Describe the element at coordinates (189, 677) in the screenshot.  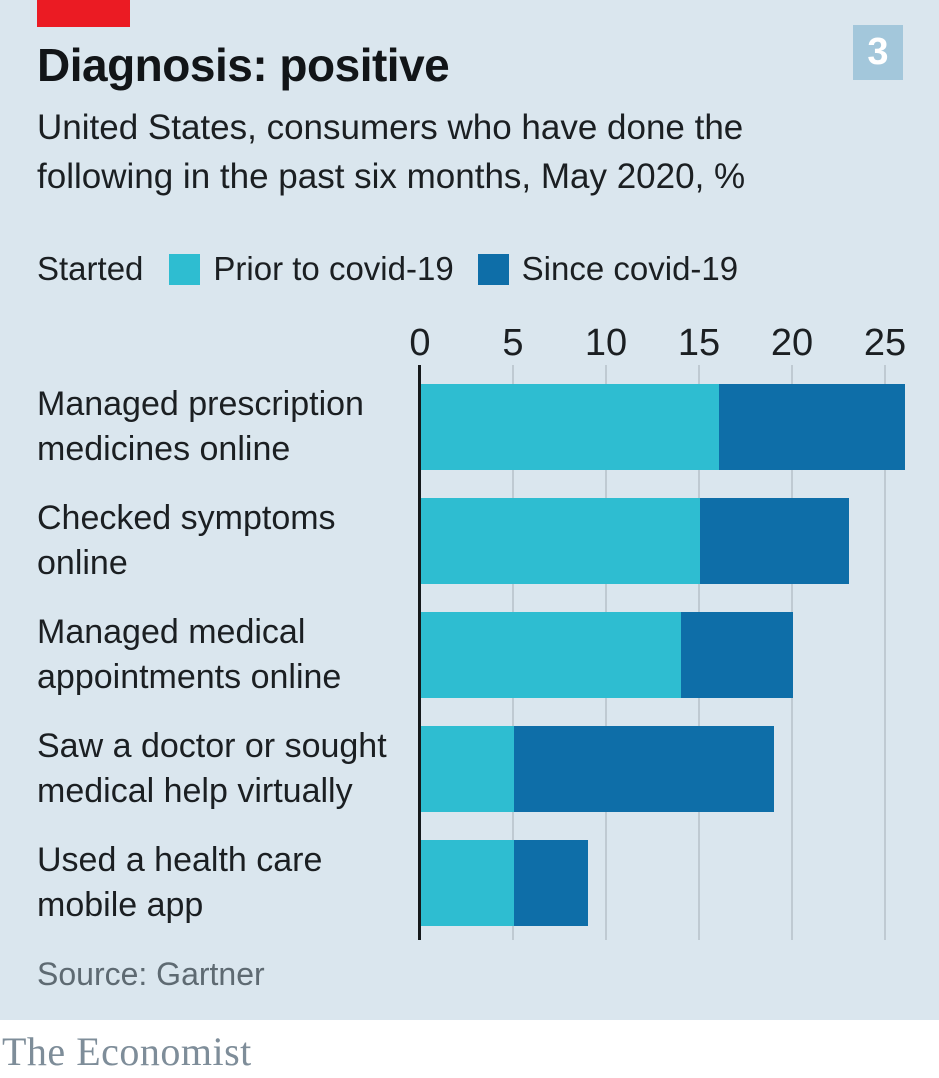
I see `category-label-line: appointments online` at that location.